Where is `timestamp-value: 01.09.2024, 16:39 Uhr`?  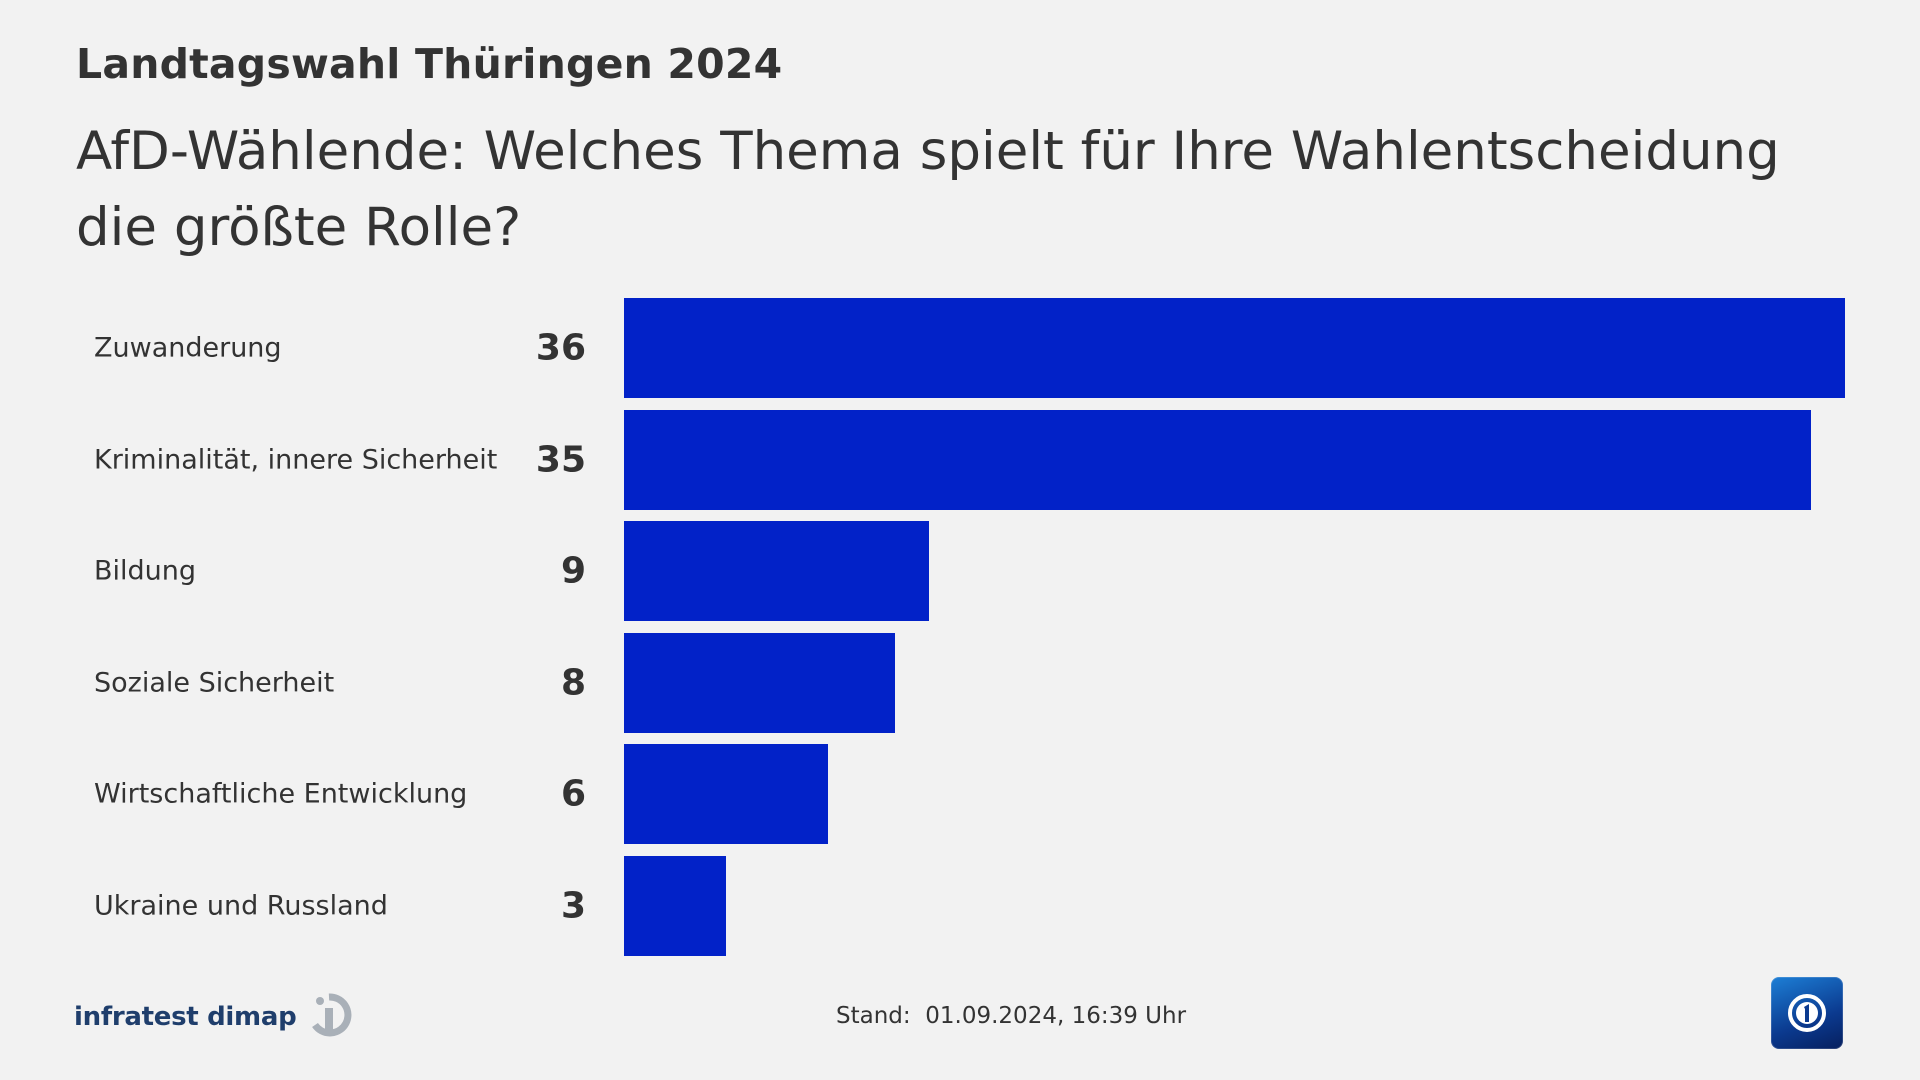 timestamp-value: 01.09.2024, 16:39 Uhr is located at coordinates (1056, 1016).